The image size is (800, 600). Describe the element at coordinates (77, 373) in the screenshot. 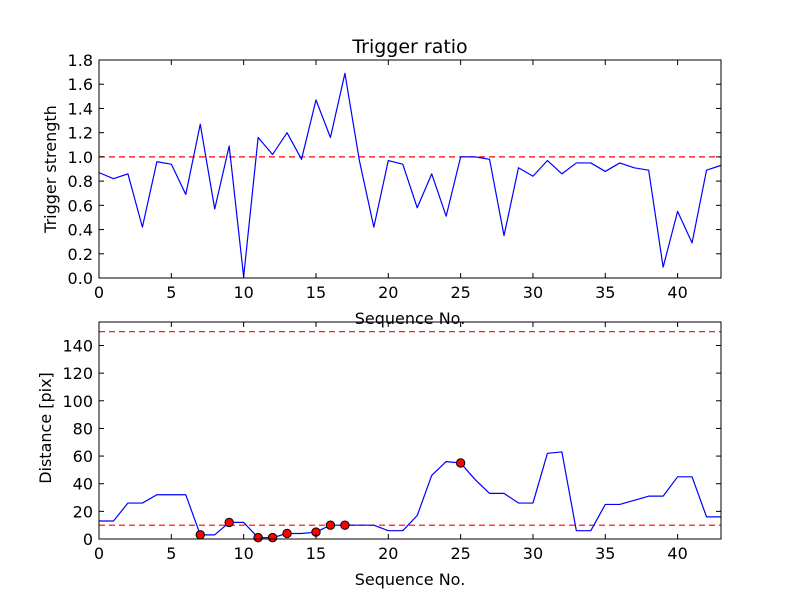

I see `y-tick-label: 120` at that location.